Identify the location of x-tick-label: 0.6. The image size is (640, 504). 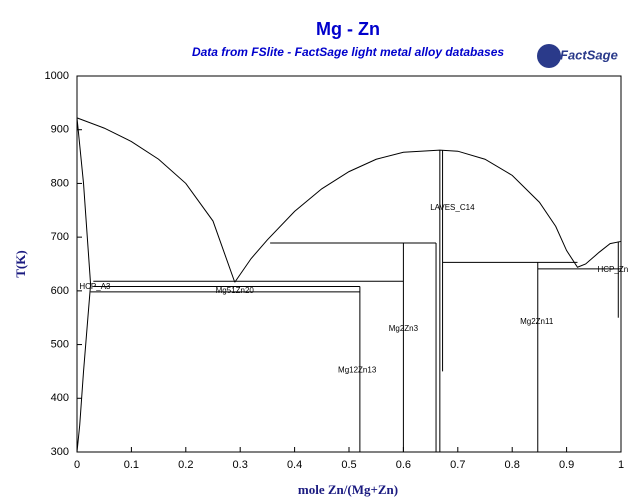
(403, 465).